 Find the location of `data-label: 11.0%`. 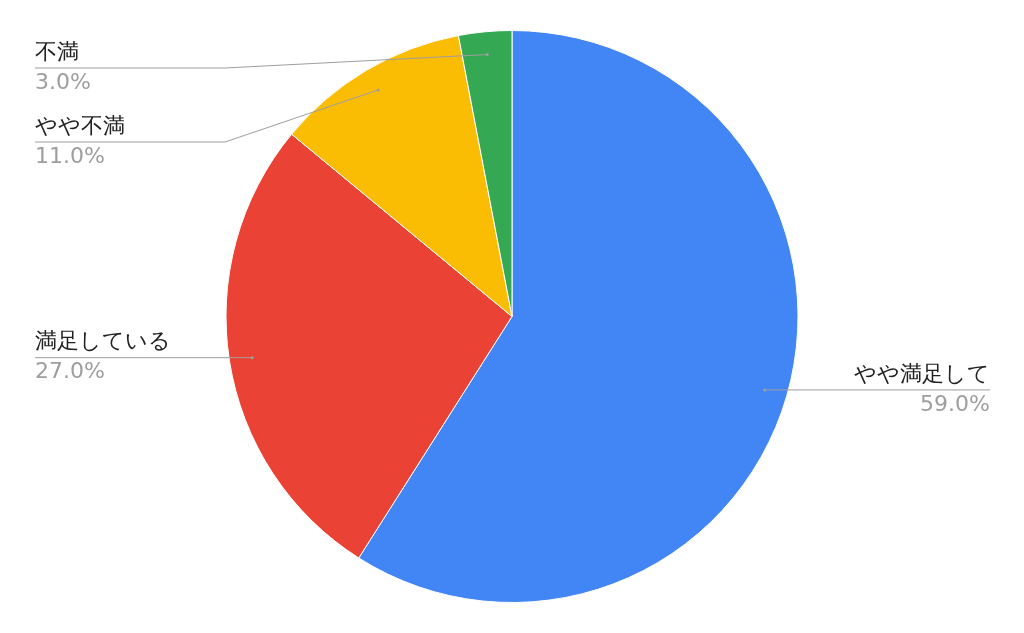

data-label: 11.0% is located at coordinates (70, 155).